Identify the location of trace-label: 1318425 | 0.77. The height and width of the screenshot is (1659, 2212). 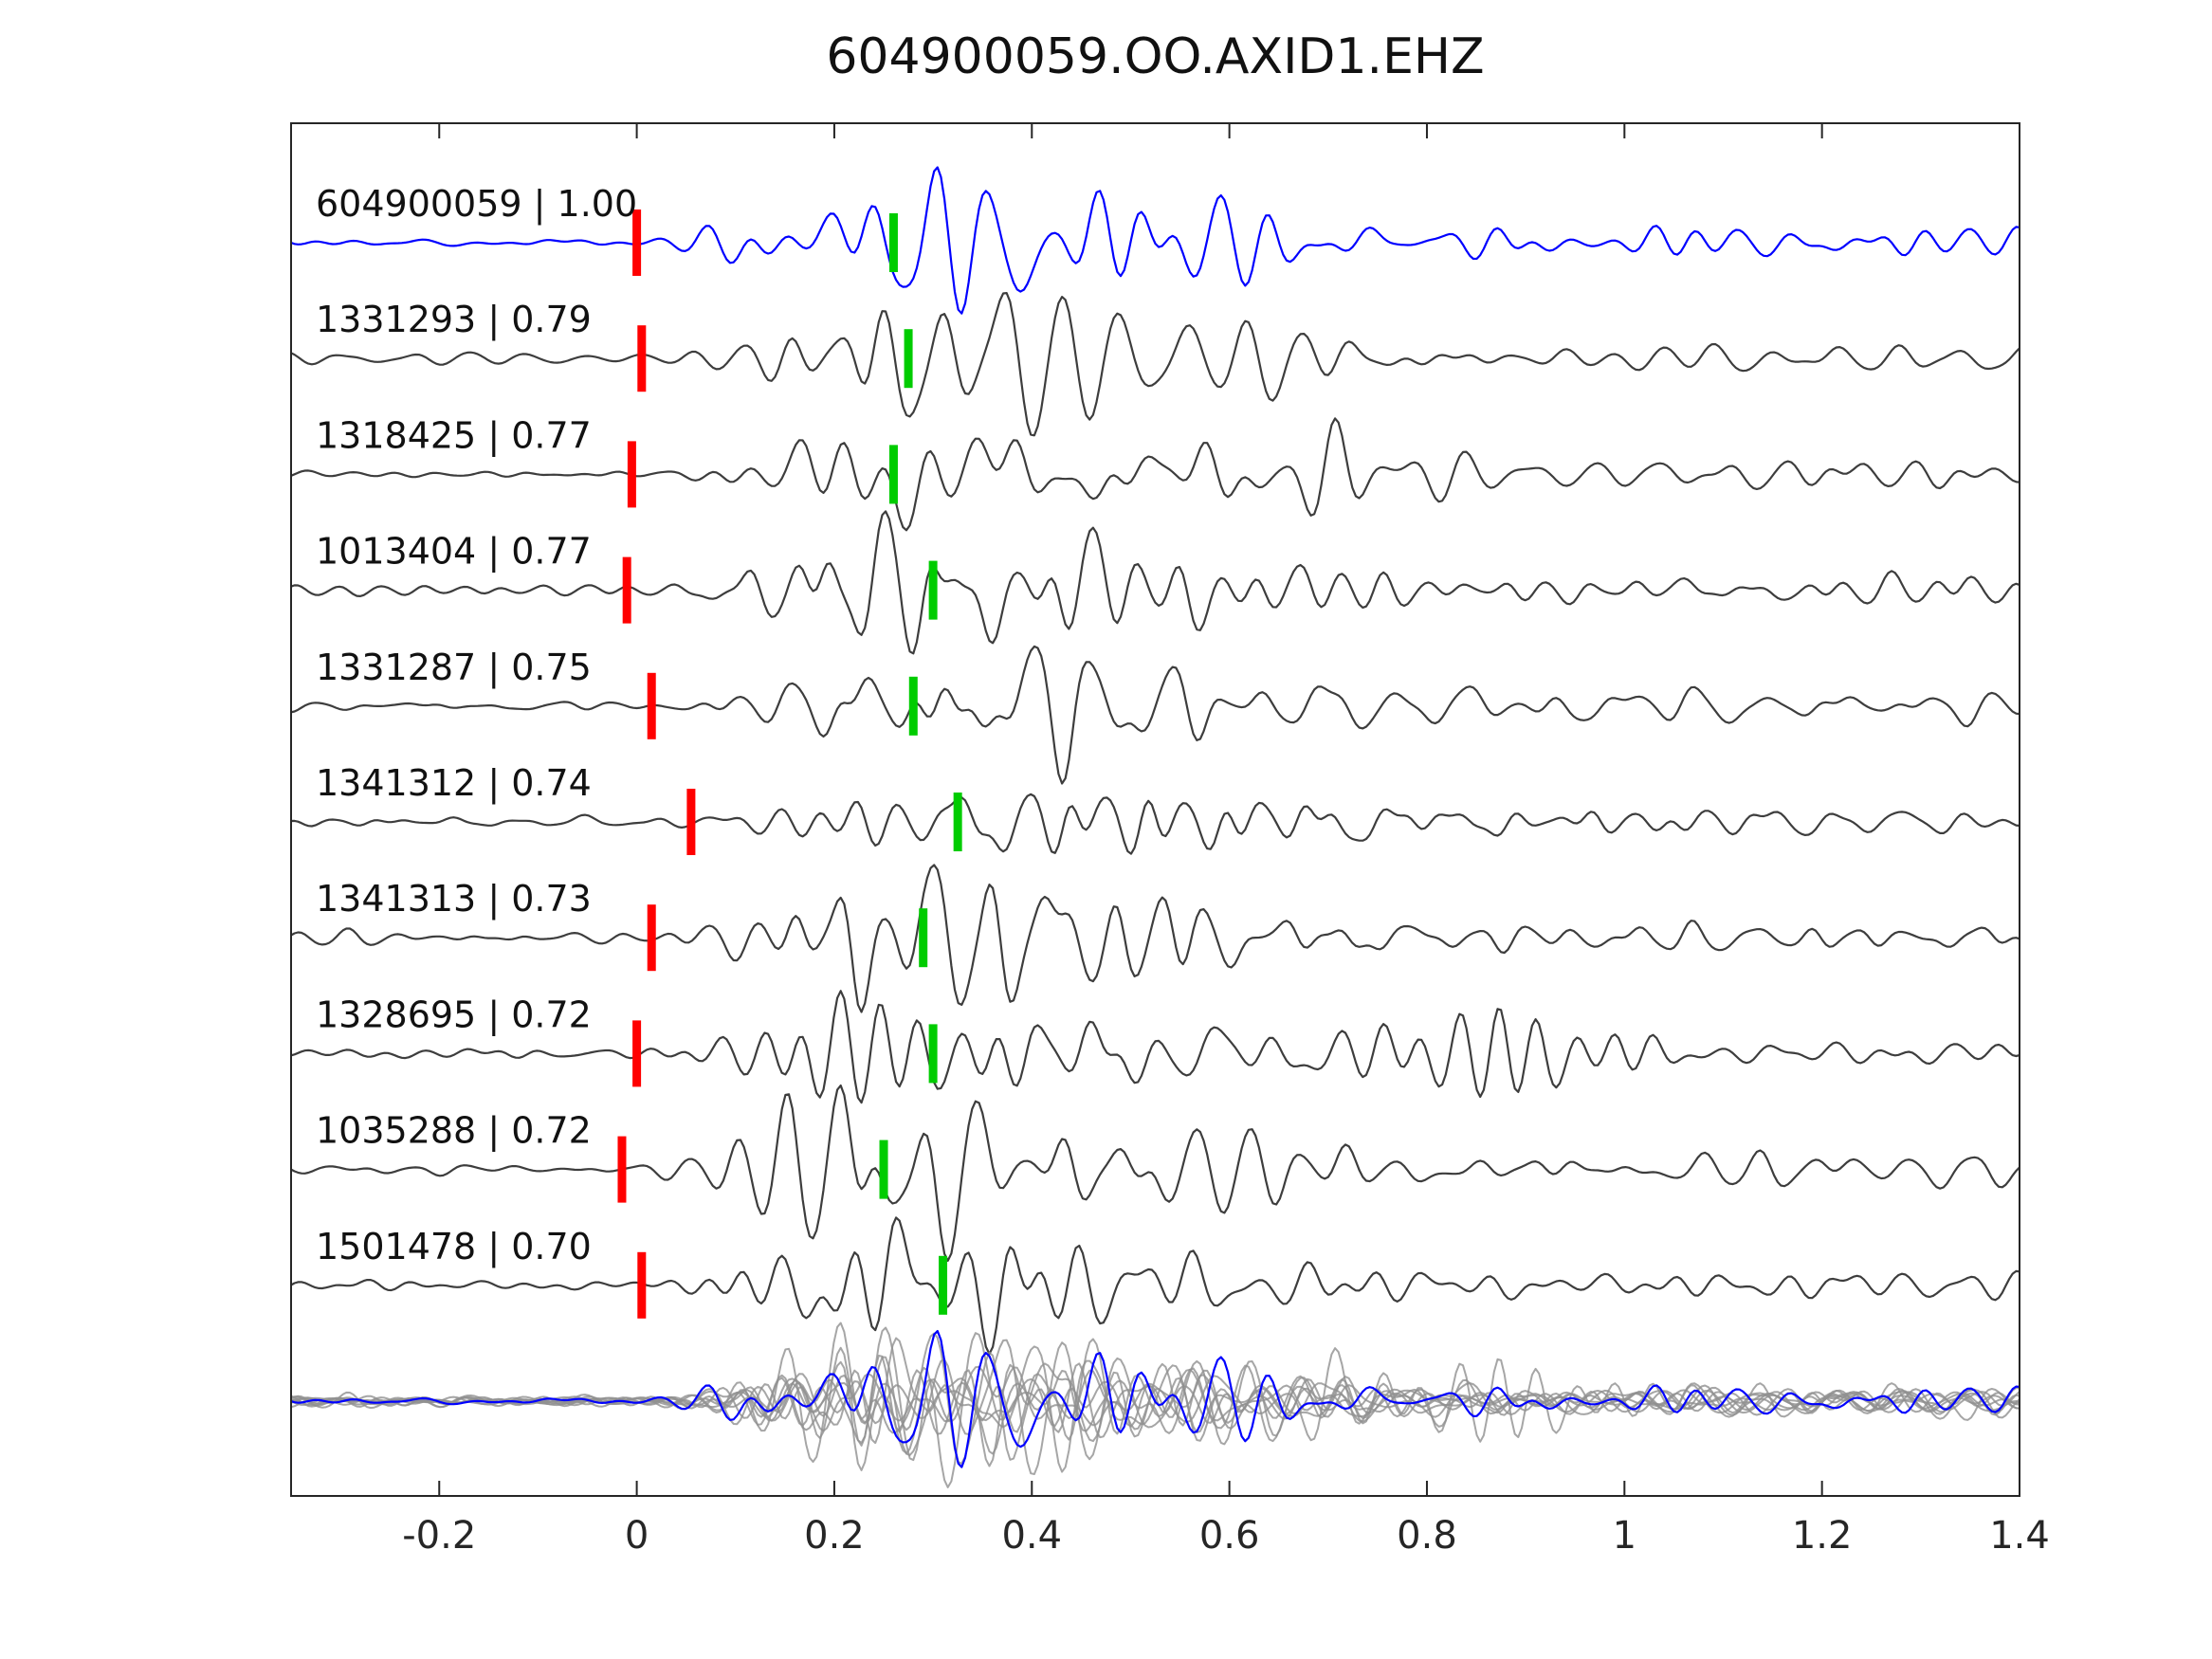
(454, 435).